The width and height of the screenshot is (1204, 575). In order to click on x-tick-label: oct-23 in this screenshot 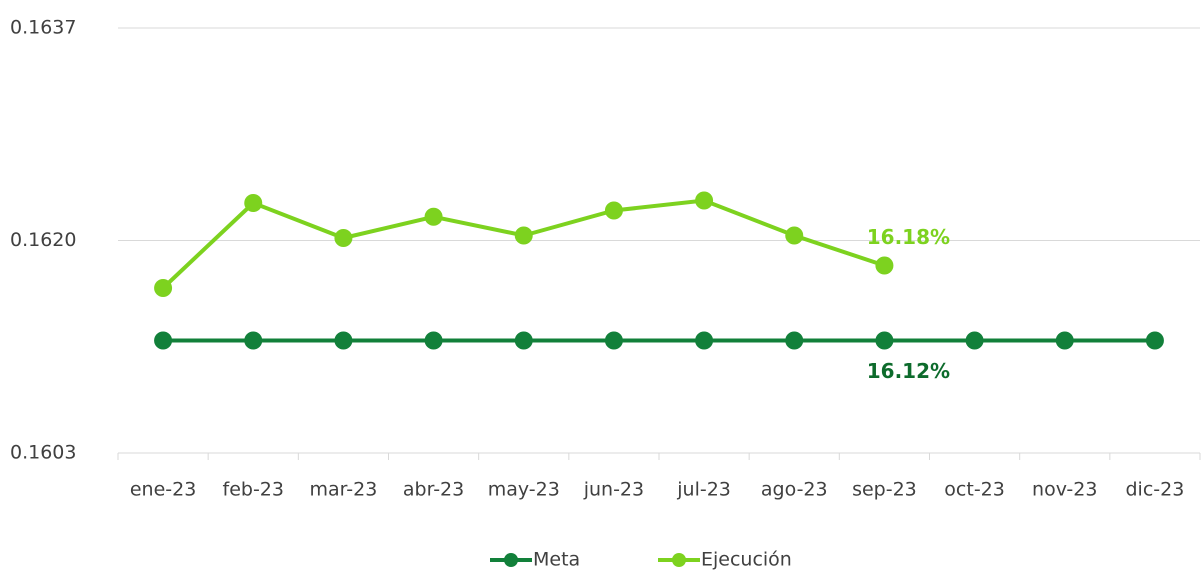, I will do `click(974, 490)`.